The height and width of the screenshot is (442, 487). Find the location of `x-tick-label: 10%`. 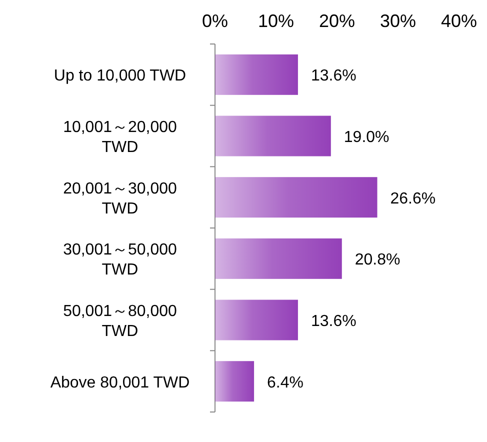

x-tick-label: 10% is located at coordinates (276, 21).